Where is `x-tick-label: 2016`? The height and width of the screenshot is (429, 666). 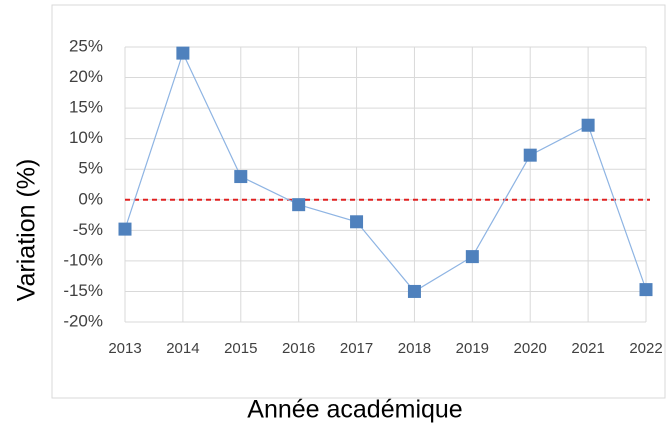 x-tick-label: 2016 is located at coordinates (298, 348).